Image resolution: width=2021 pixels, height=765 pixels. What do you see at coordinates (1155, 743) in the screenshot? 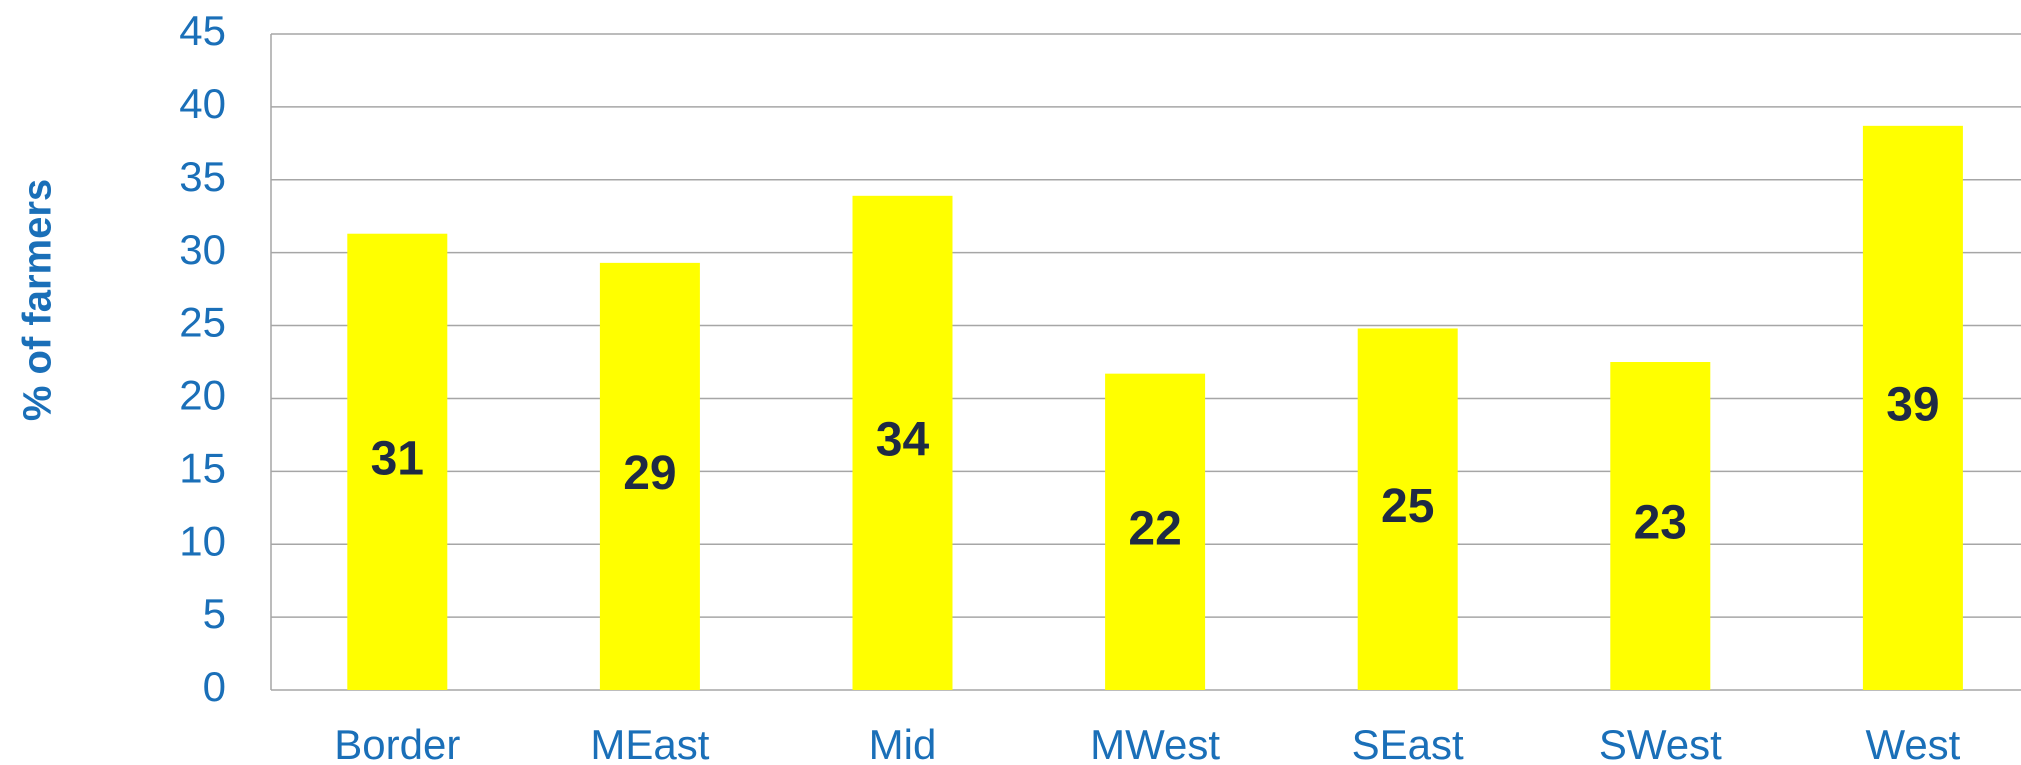
I see `x-tick-label: MWest` at bounding box center [1155, 743].